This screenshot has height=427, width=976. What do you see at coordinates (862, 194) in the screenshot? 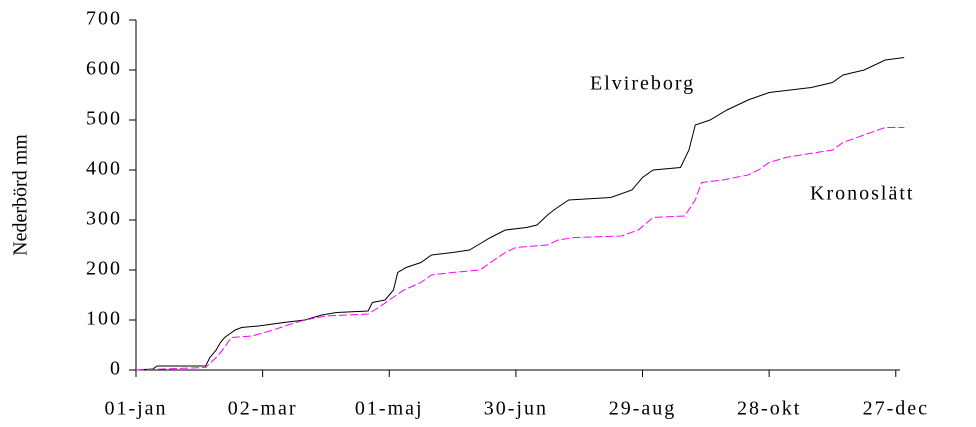
I see `series-label: Kronoslätt` at bounding box center [862, 194].